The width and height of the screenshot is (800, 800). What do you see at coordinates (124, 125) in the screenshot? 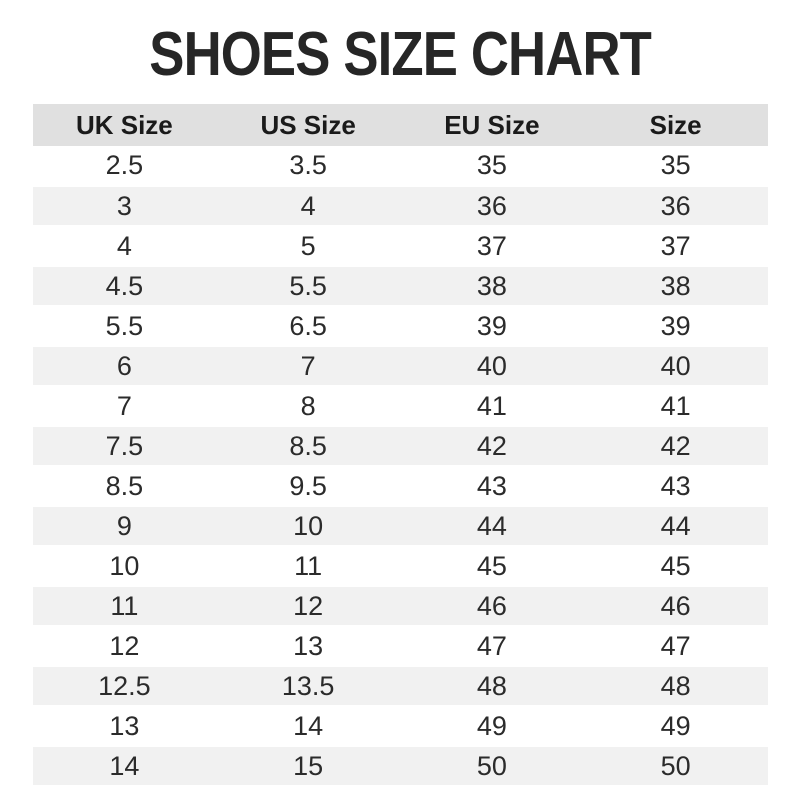
I see `column-header-uk-size: UK Size` at bounding box center [124, 125].